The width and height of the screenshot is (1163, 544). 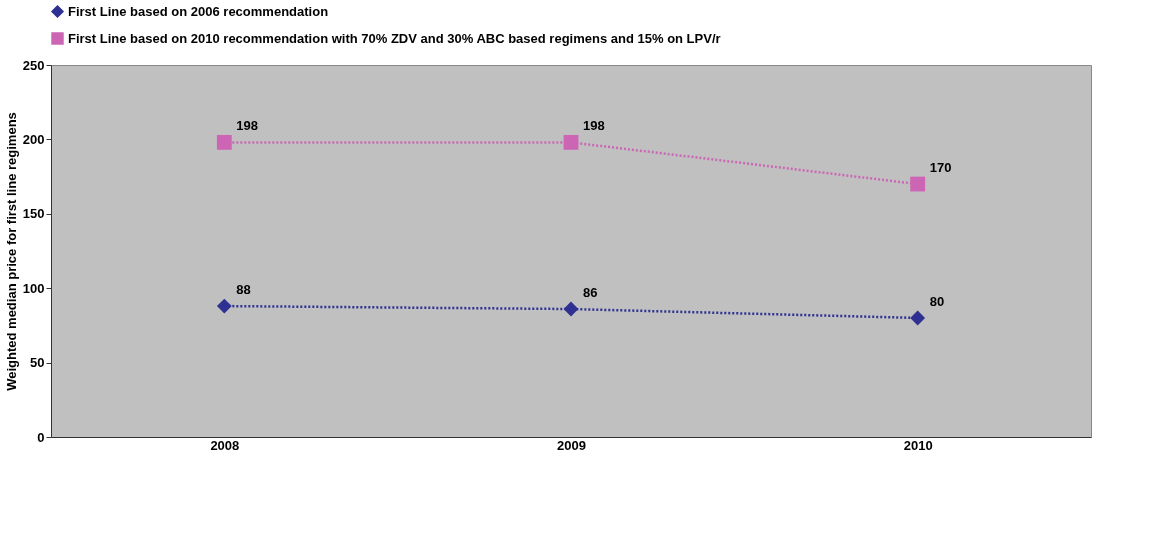 I want to click on x-tick-label: 2009, so click(x=571, y=445).